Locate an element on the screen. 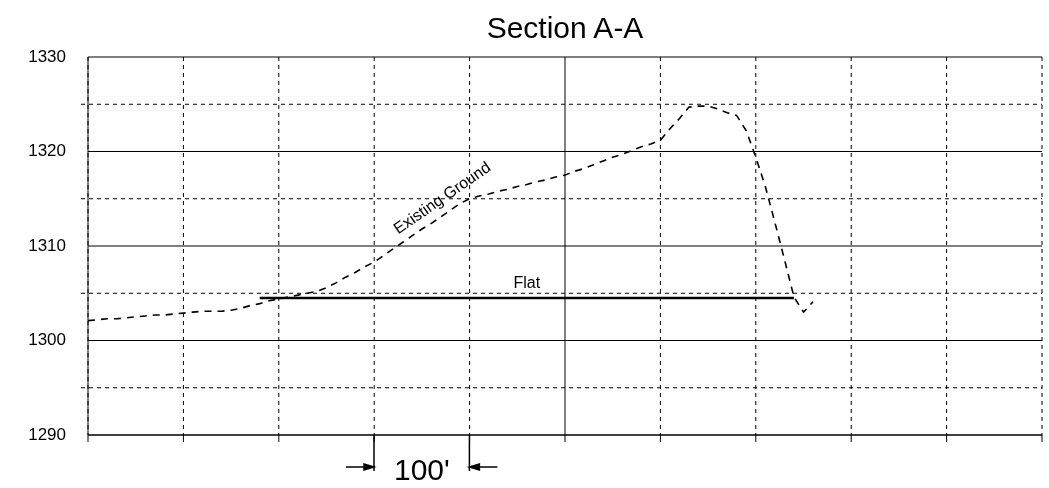 The image size is (1049, 488). series-label: Flat is located at coordinates (527, 283).